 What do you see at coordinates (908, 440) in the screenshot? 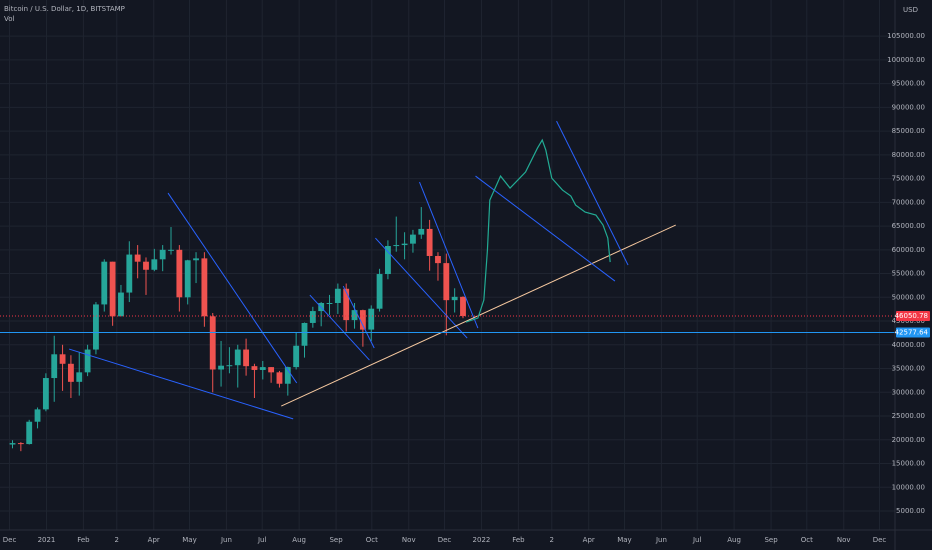
I see `y-tick-label: 20000.00` at bounding box center [908, 440].